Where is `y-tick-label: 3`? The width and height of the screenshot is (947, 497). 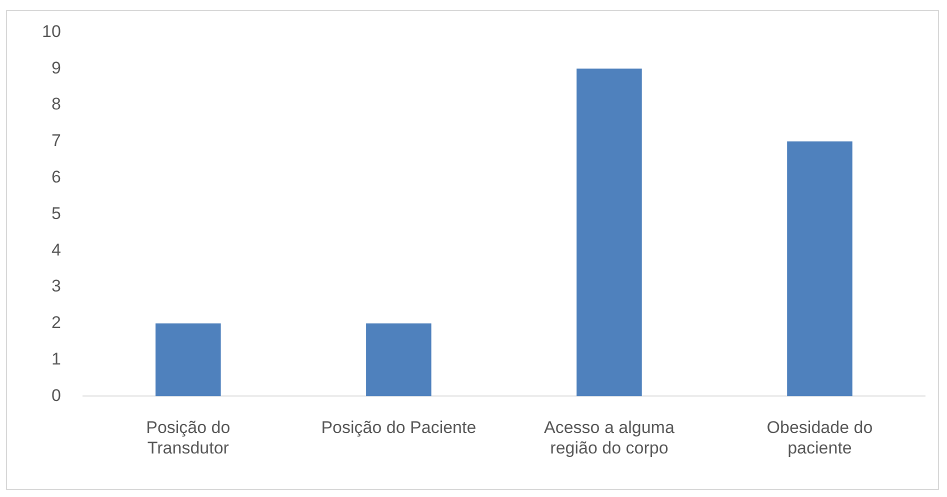
y-tick-label: 3 is located at coordinates (56, 286).